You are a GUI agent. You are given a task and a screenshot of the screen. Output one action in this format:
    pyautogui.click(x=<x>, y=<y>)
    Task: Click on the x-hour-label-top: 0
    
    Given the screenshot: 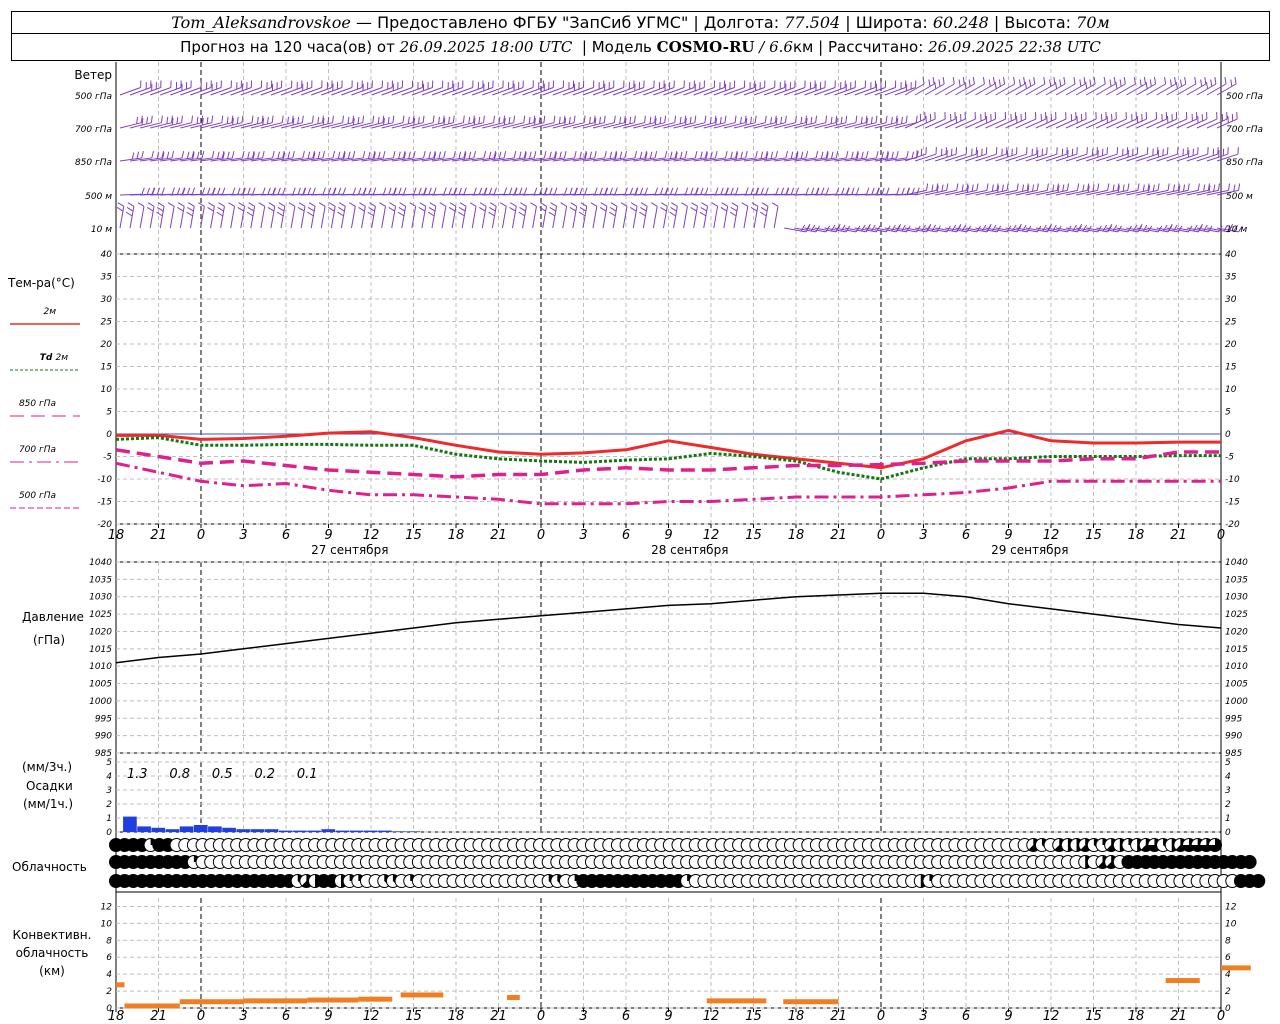 What is the action you would take?
    pyautogui.click(x=201, y=535)
    